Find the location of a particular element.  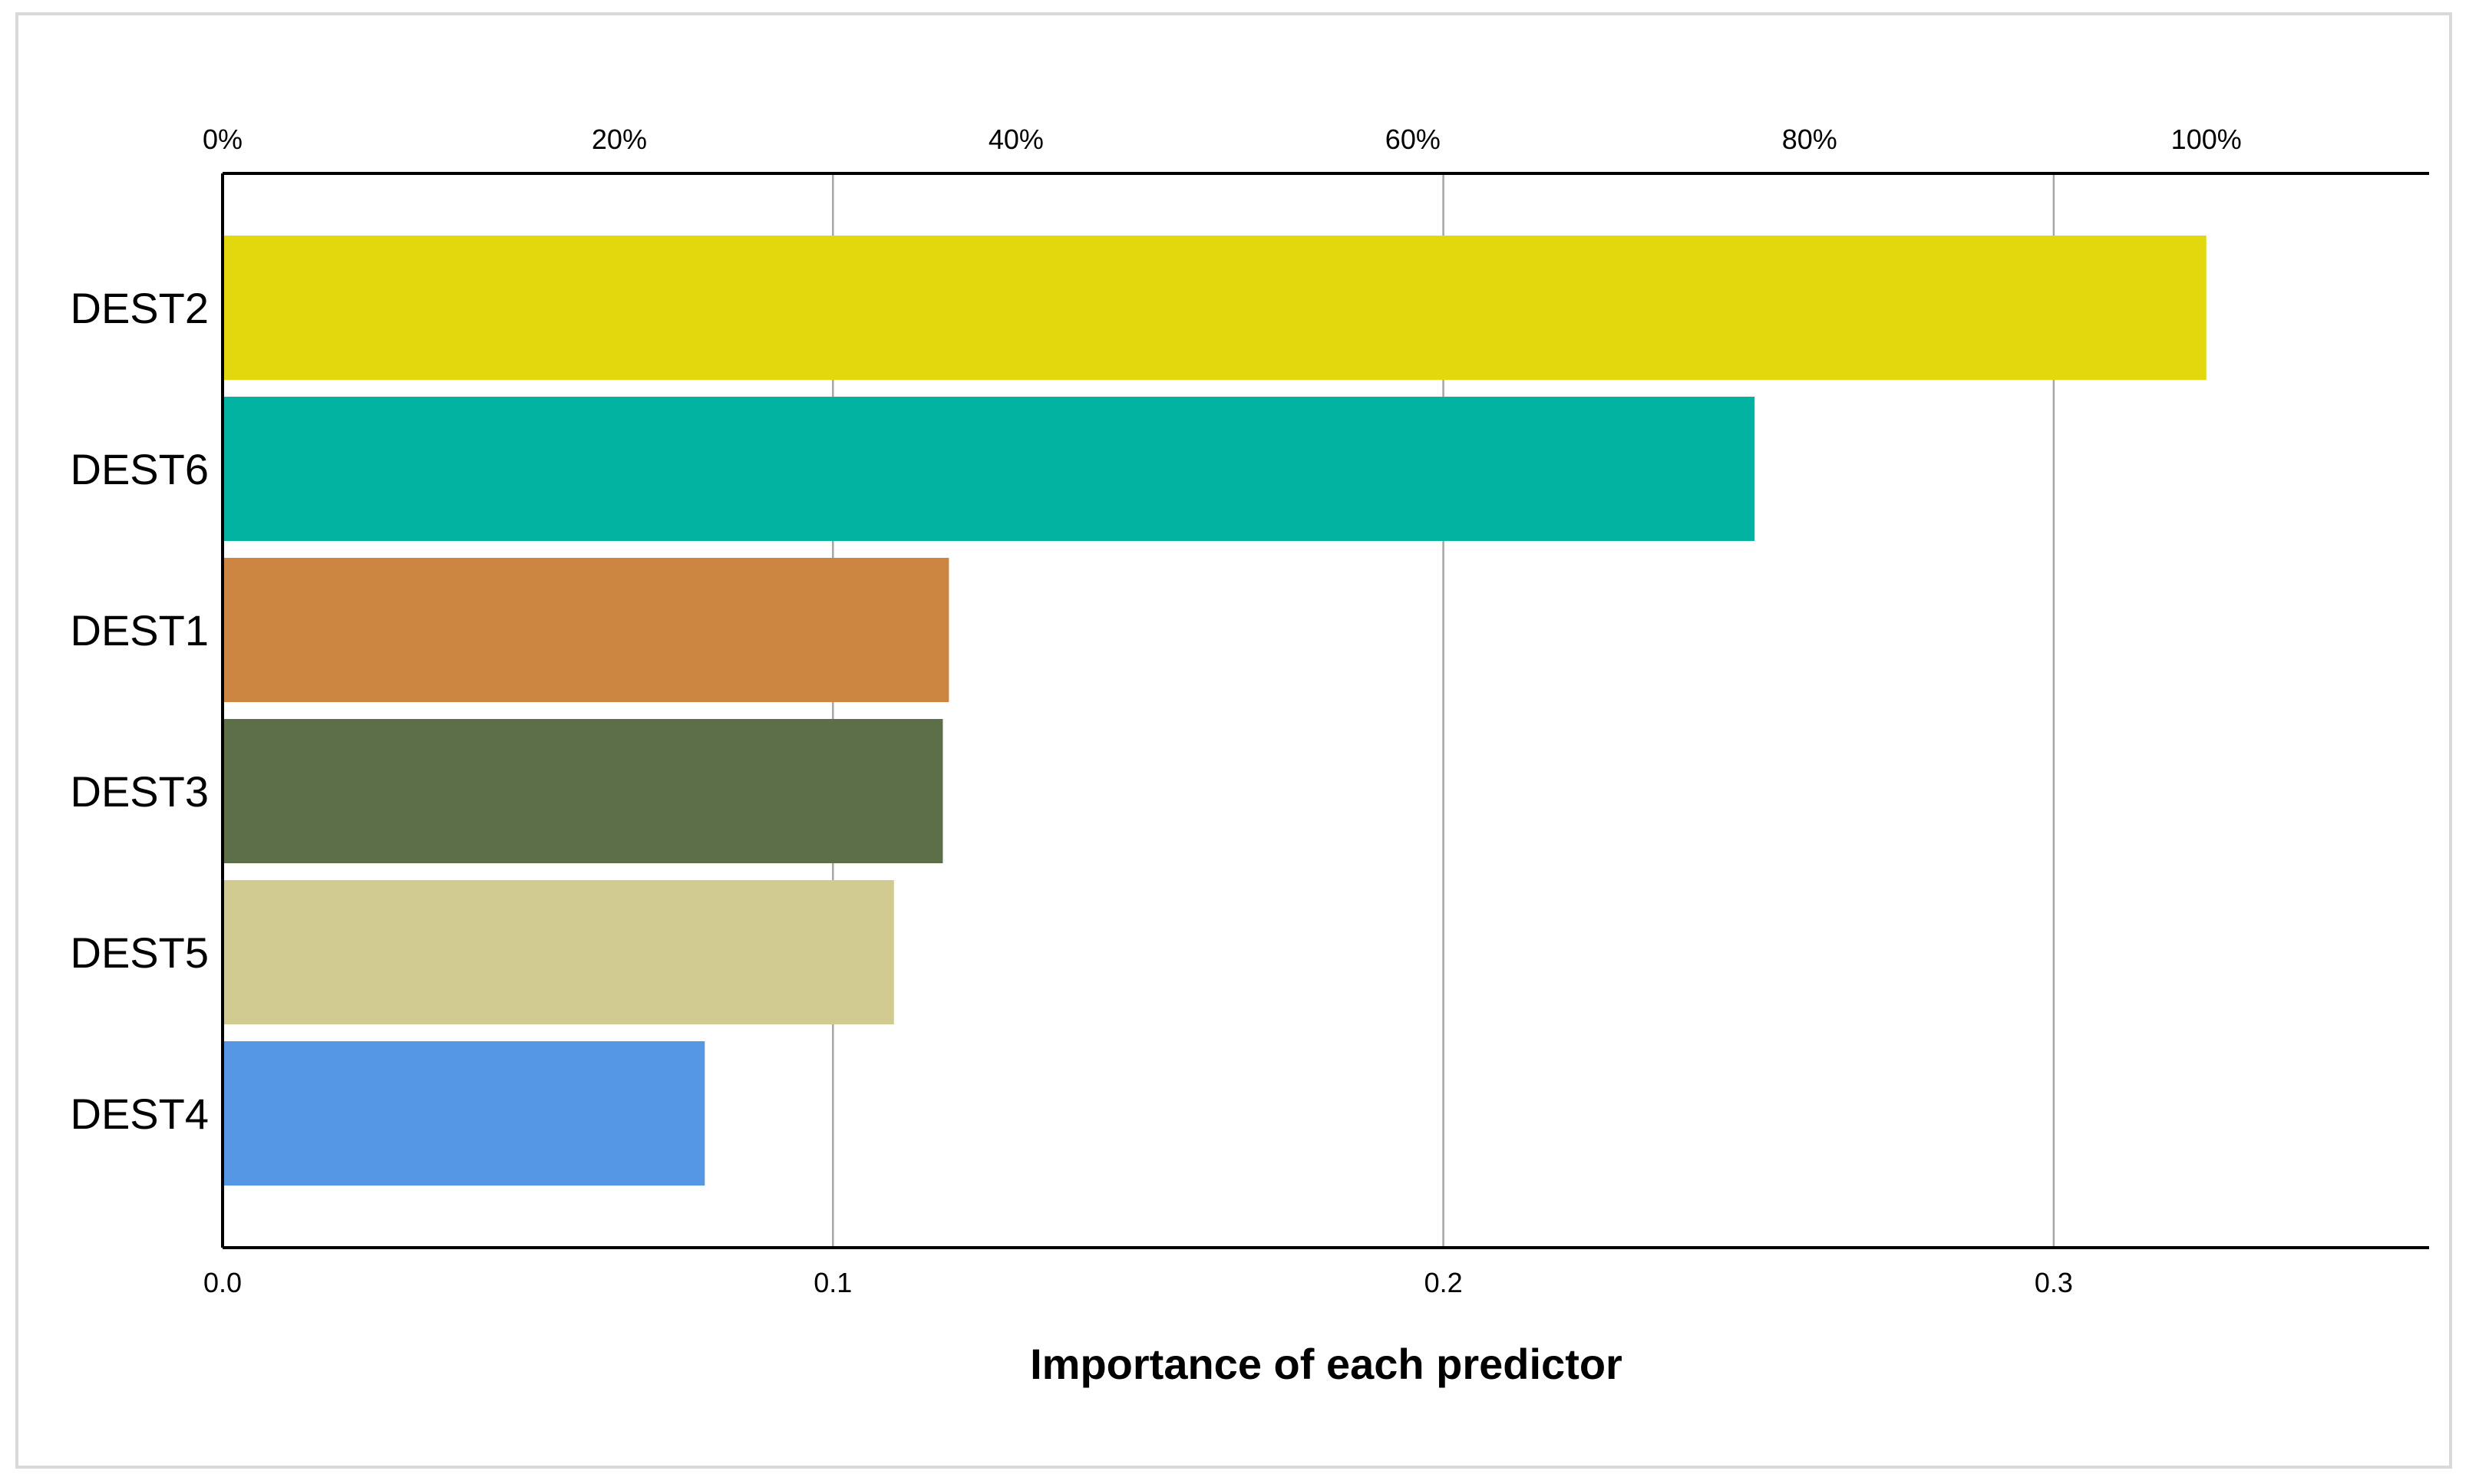

bar-dest1 is located at coordinates (586, 630).